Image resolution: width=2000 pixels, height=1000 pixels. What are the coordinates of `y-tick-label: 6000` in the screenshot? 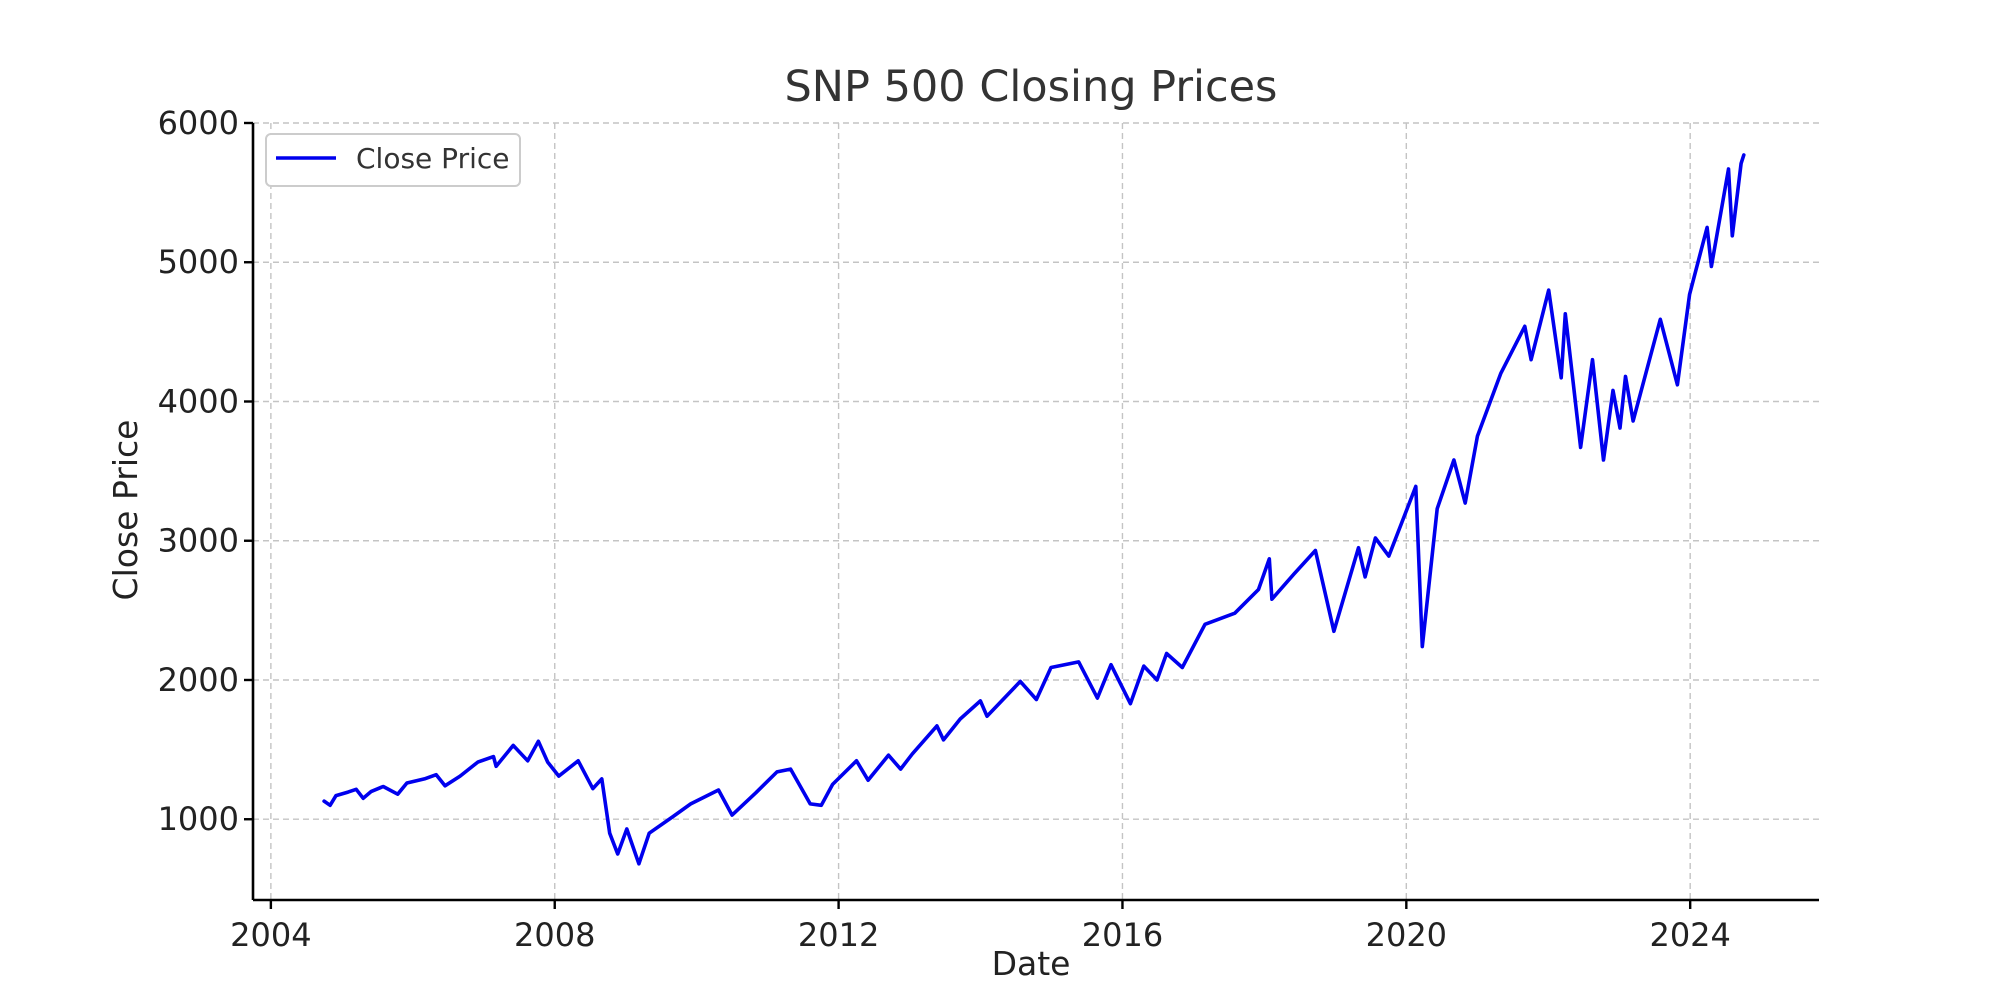 It's located at (198, 123).